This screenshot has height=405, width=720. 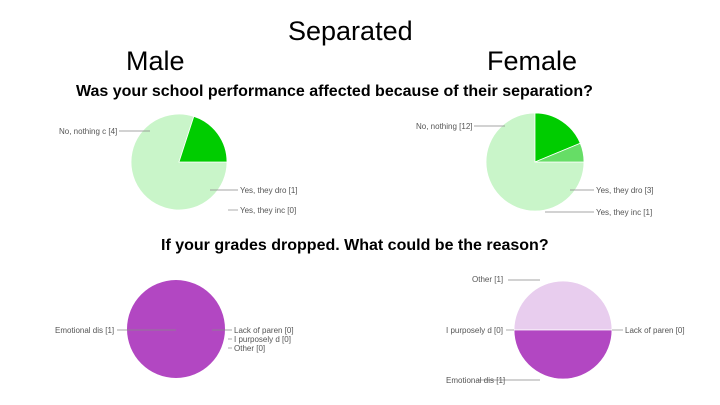 What do you see at coordinates (268, 210) in the screenshot?
I see `slice-label: Yes, they inc [0]` at bounding box center [268, 210].